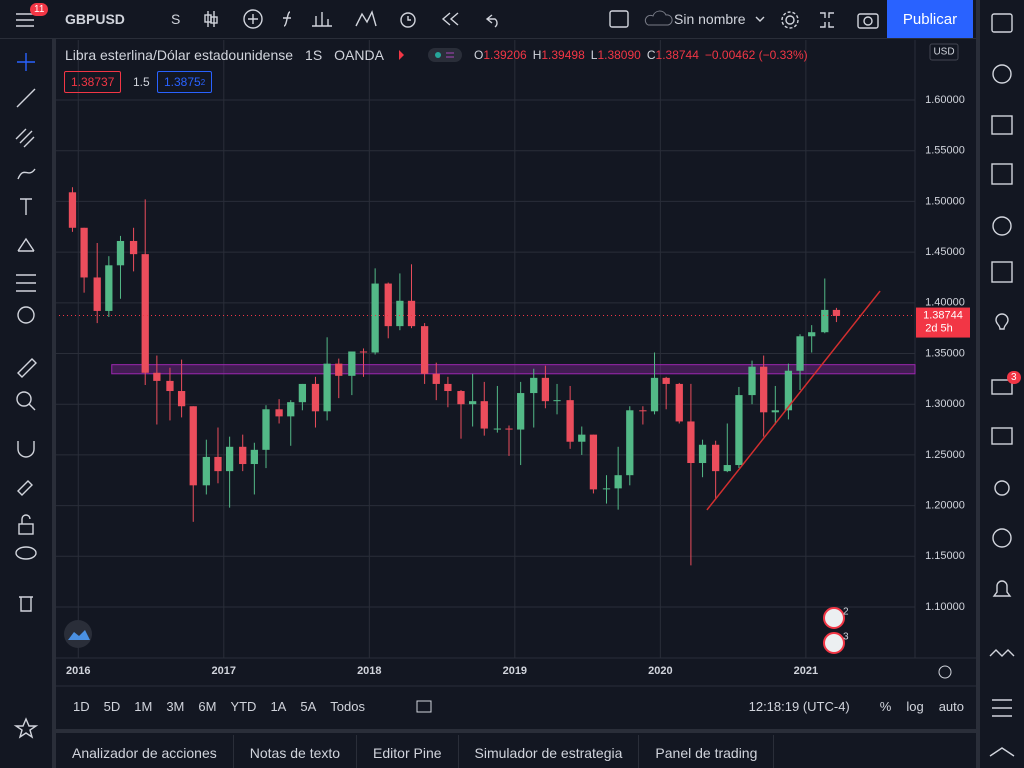  What do you see at coordinates (945, 353) in the screenshot?
I see `y-tick-label: 1.35000` at bounding box center [945, 353].